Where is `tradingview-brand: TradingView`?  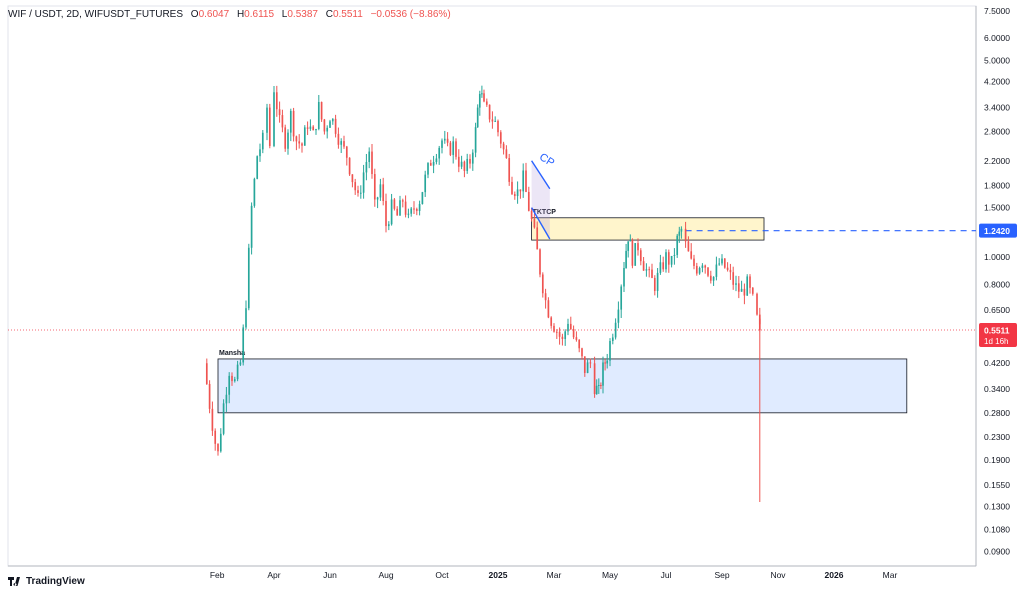 tradingview-brand: TradingView is located at coordinates (46, 581).